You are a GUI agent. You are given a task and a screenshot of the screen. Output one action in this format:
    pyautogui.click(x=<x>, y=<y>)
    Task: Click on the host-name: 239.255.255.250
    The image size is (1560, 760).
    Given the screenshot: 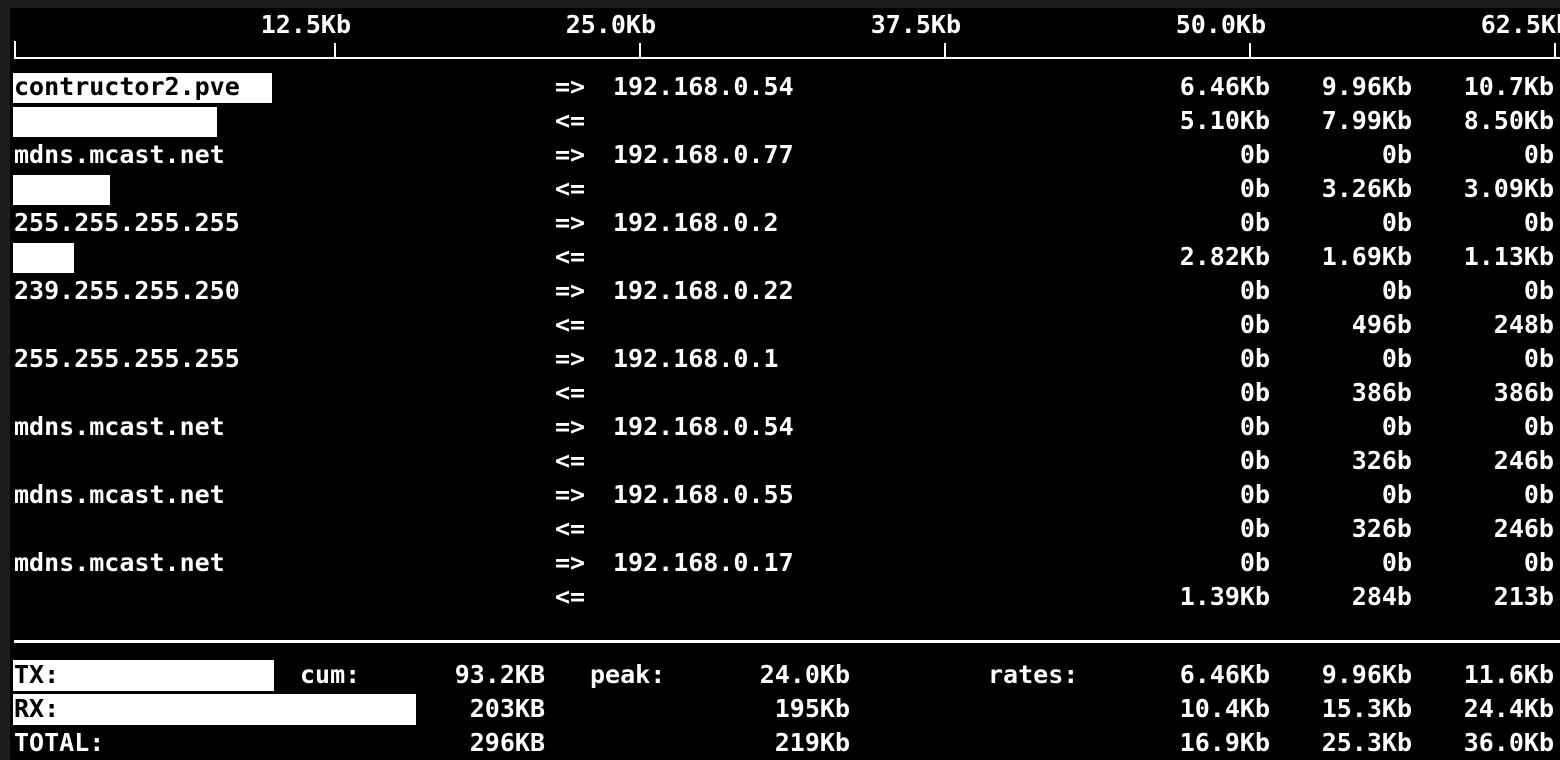 What is the action you would take?
    pyautogui.click(x=127, y=290)
    